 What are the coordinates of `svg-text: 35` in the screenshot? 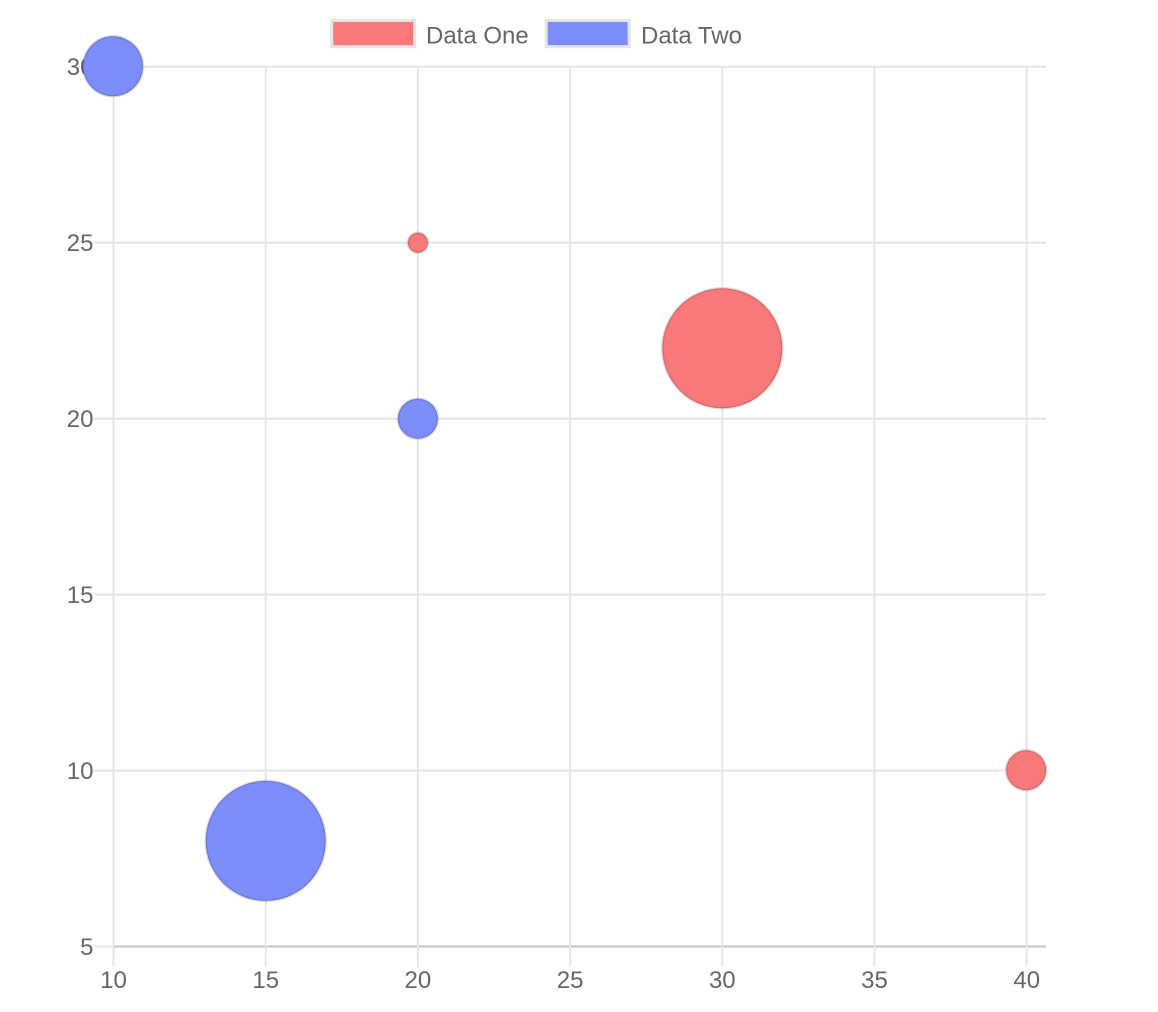 It's located at (874, 980).